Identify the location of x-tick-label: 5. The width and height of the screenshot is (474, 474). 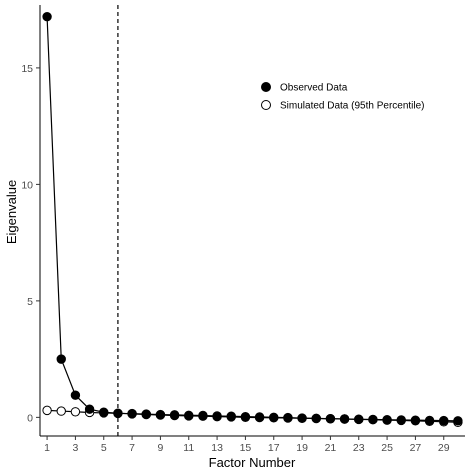
(104, 448).